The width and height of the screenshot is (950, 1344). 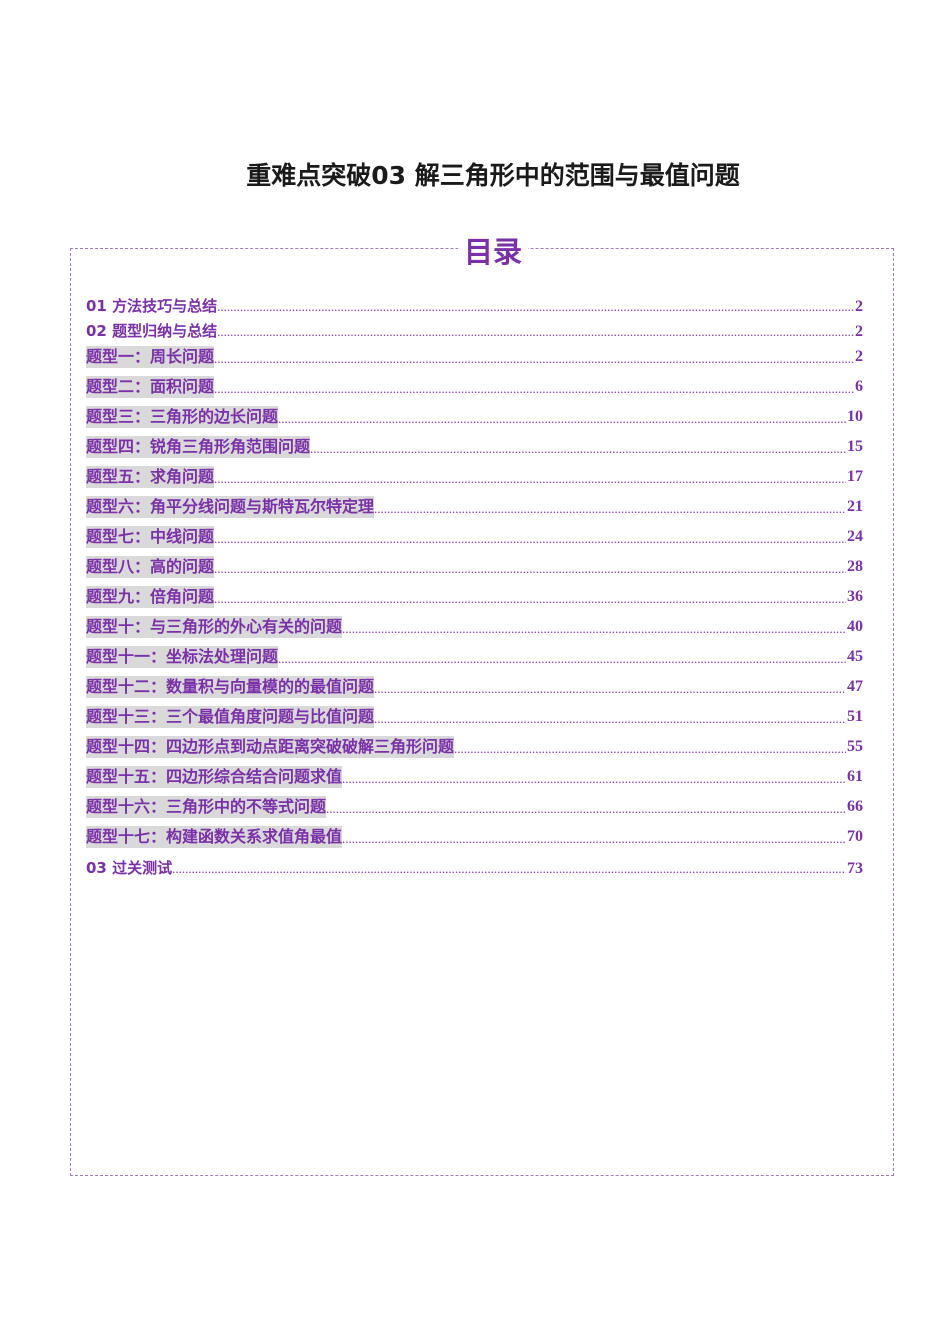 I want to click on toc-entry-label: 题型十三：三个最值角度问题与比值问题, so click(x=230, y=717).